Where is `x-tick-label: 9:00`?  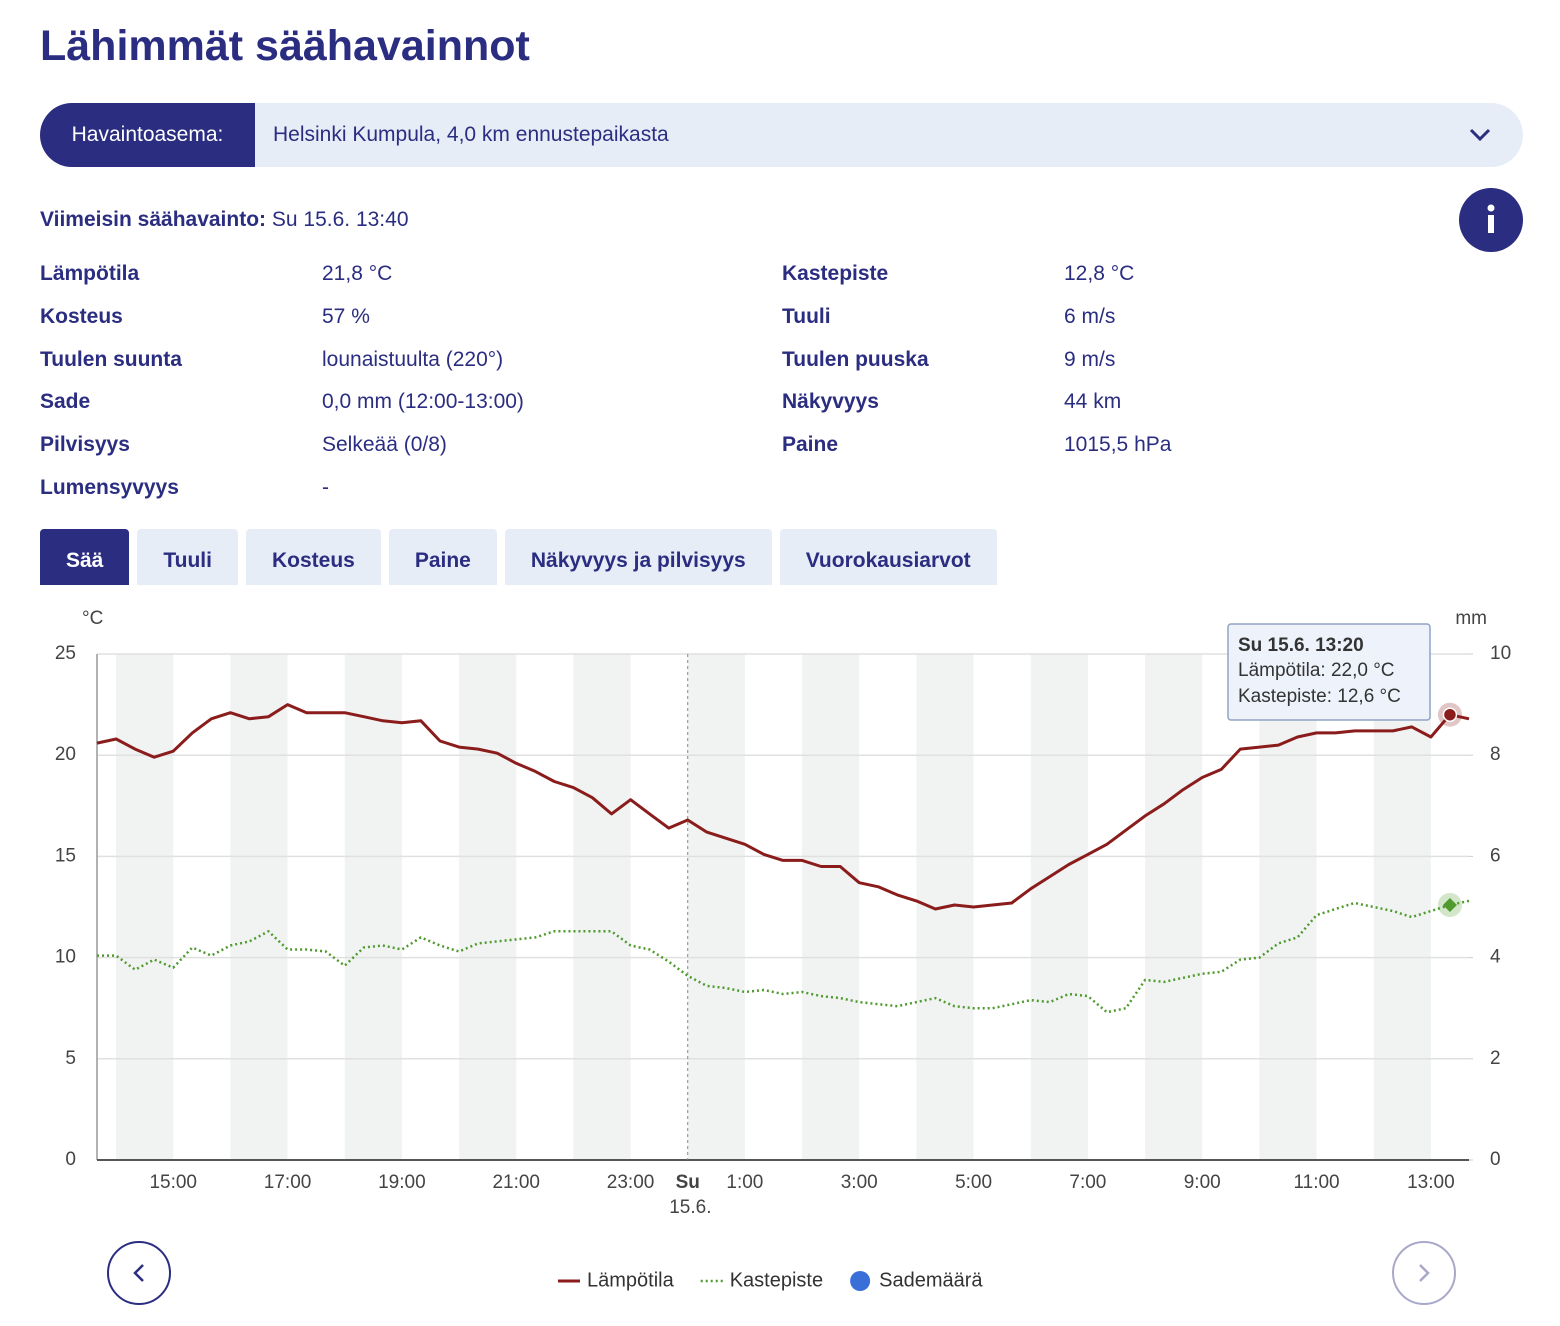
x-tick-label: 9:00 is located at coordinates (1202, 1182).